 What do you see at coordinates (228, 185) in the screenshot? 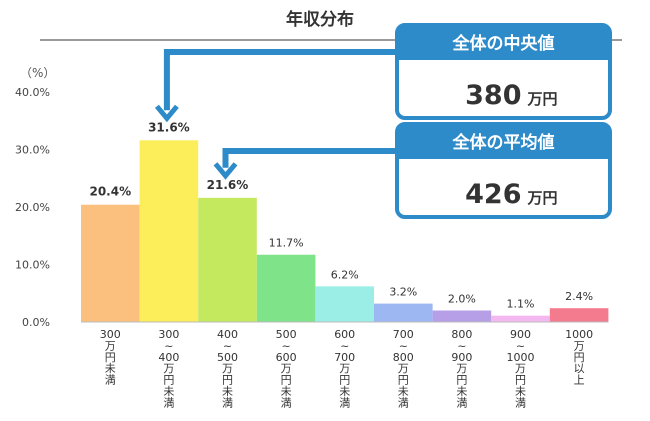
I see `bar-value-label: 21.6%` at bounding box center [228, 185].